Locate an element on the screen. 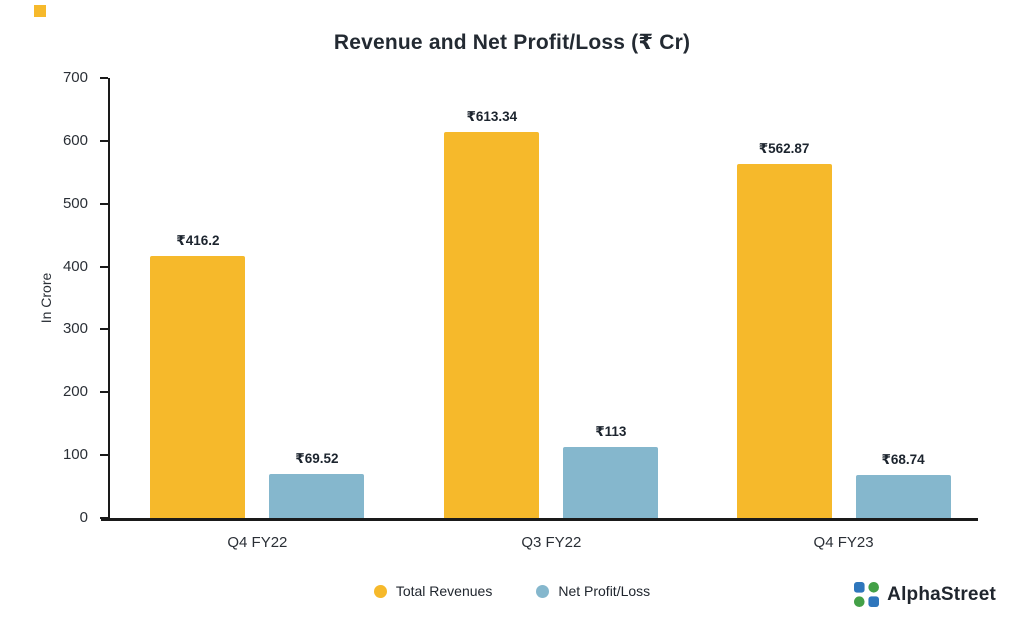 This screenshot has height=640, width=1024. value-label-total-revenues-q4-fy23: ₹562.87 is located at coordinates (784, 149).